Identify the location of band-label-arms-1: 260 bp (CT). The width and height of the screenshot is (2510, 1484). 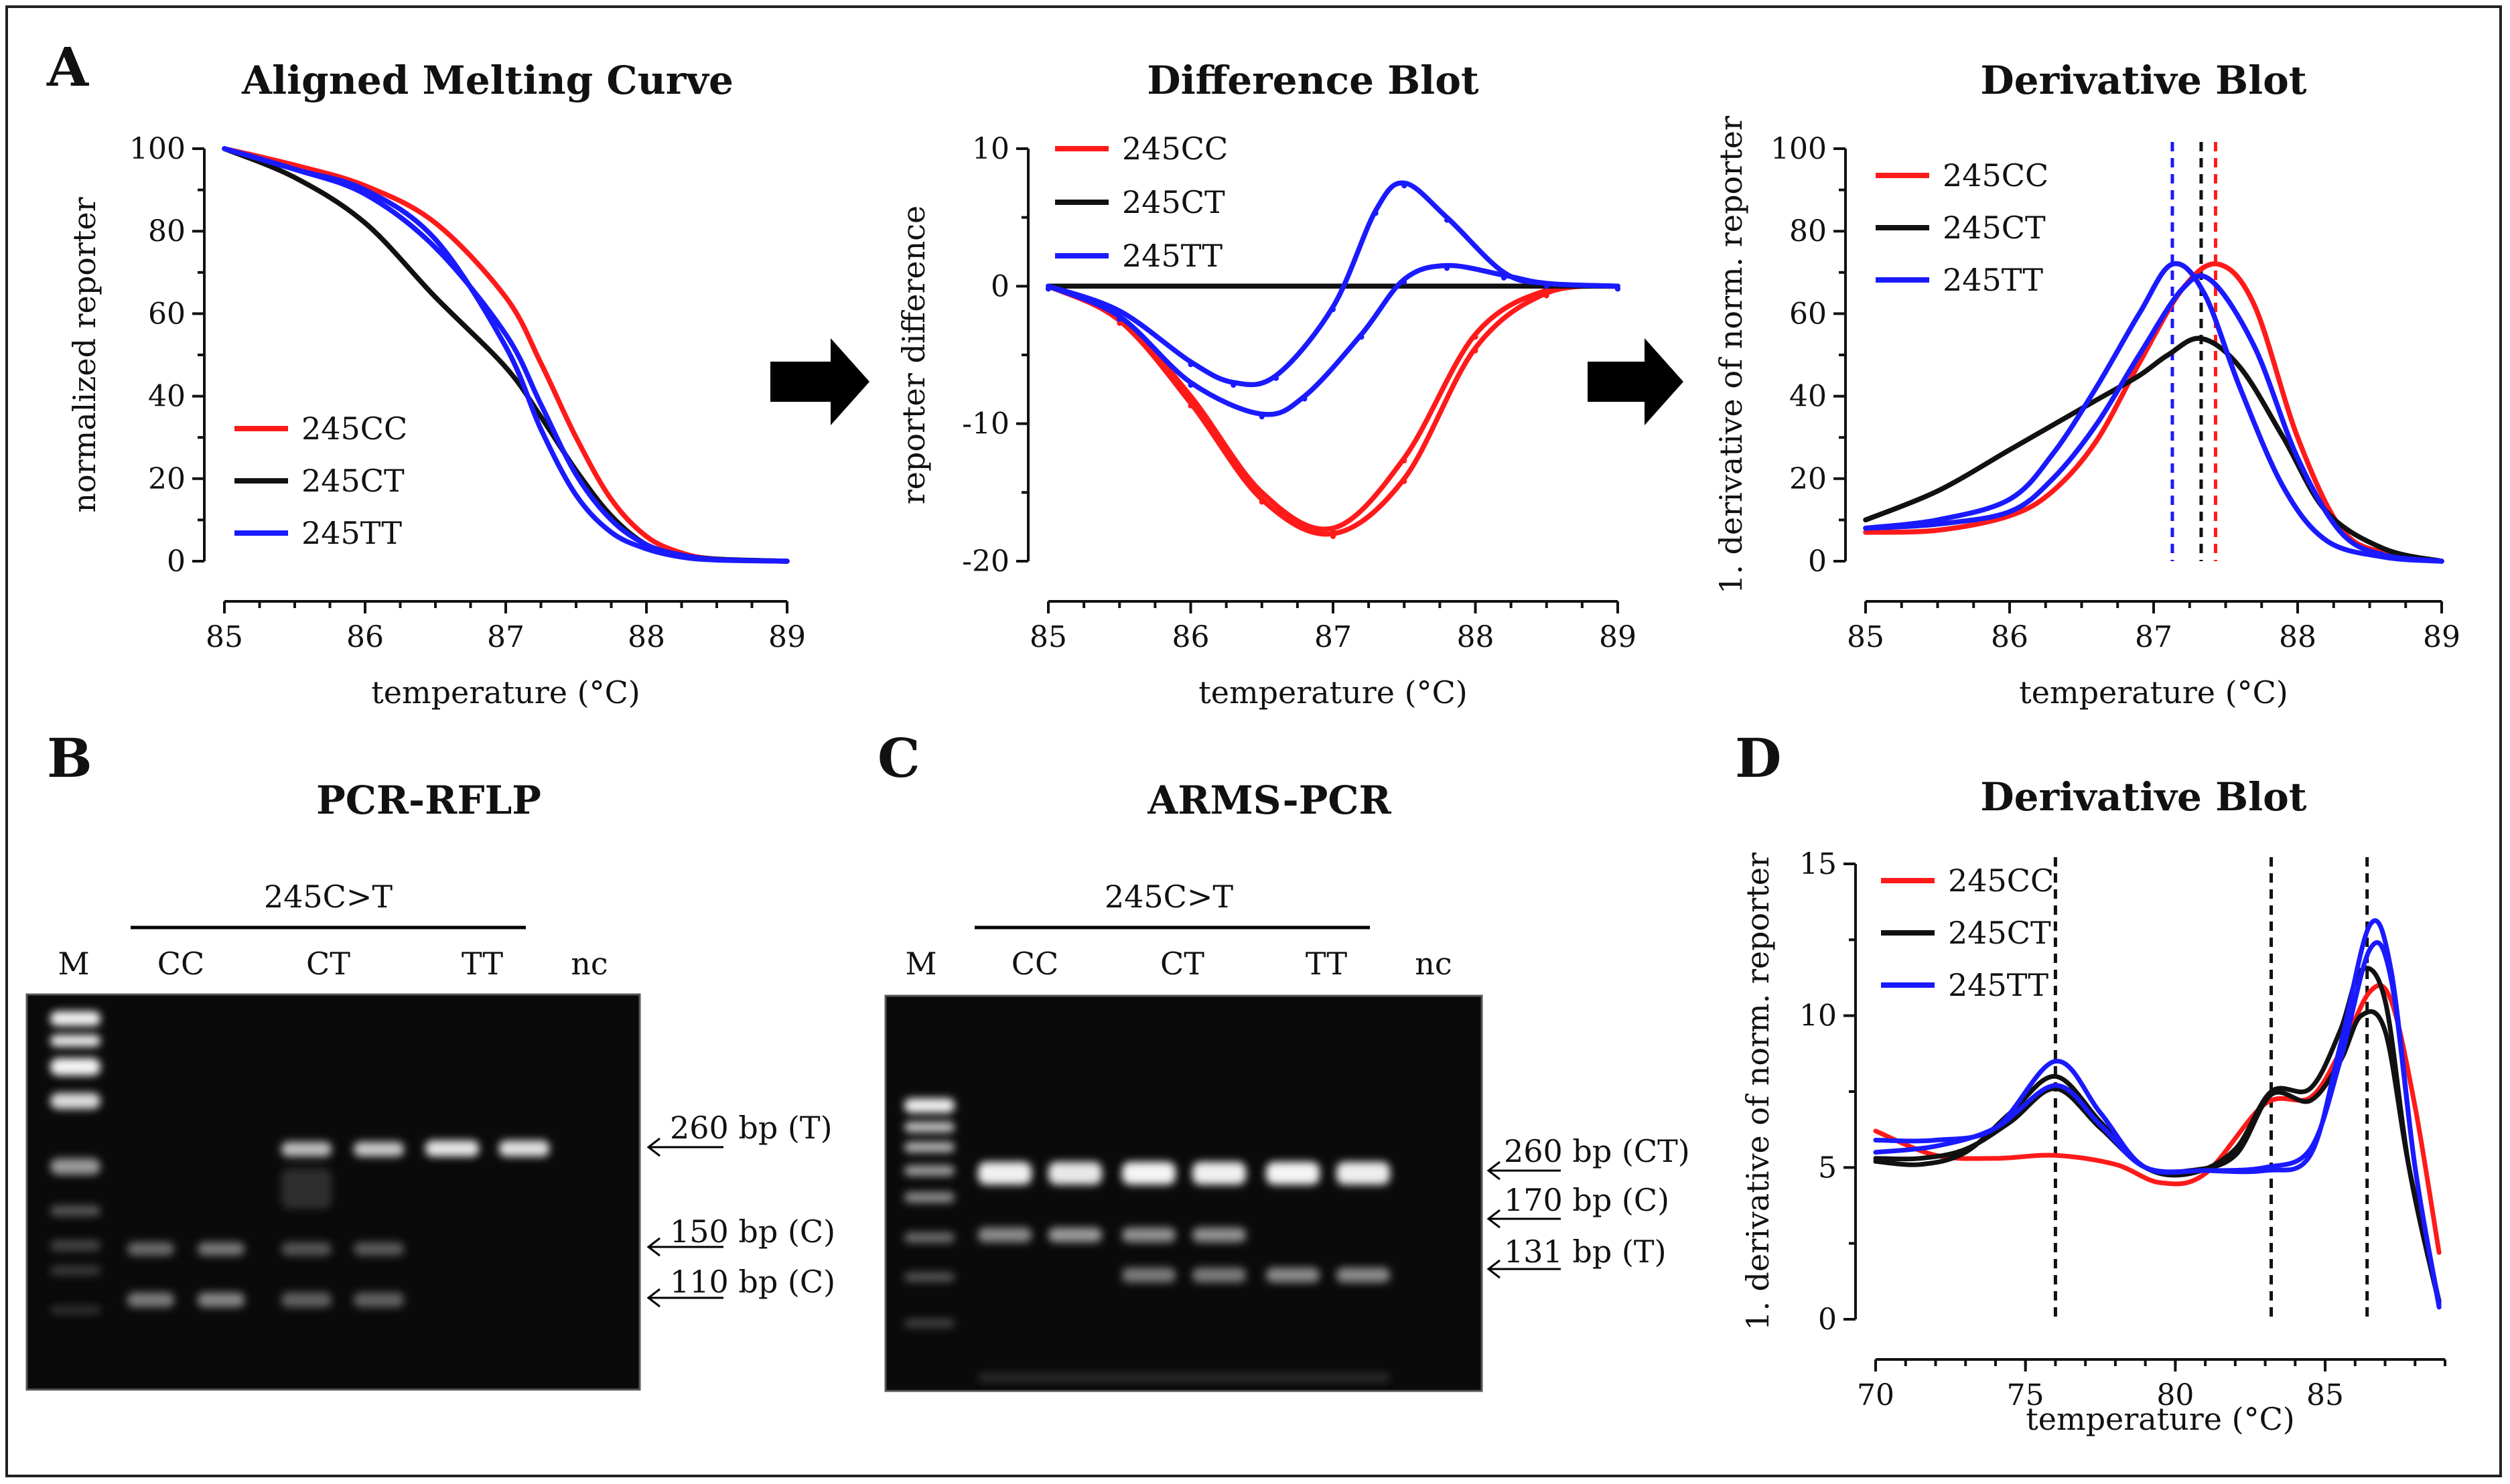
(1597, 1151).